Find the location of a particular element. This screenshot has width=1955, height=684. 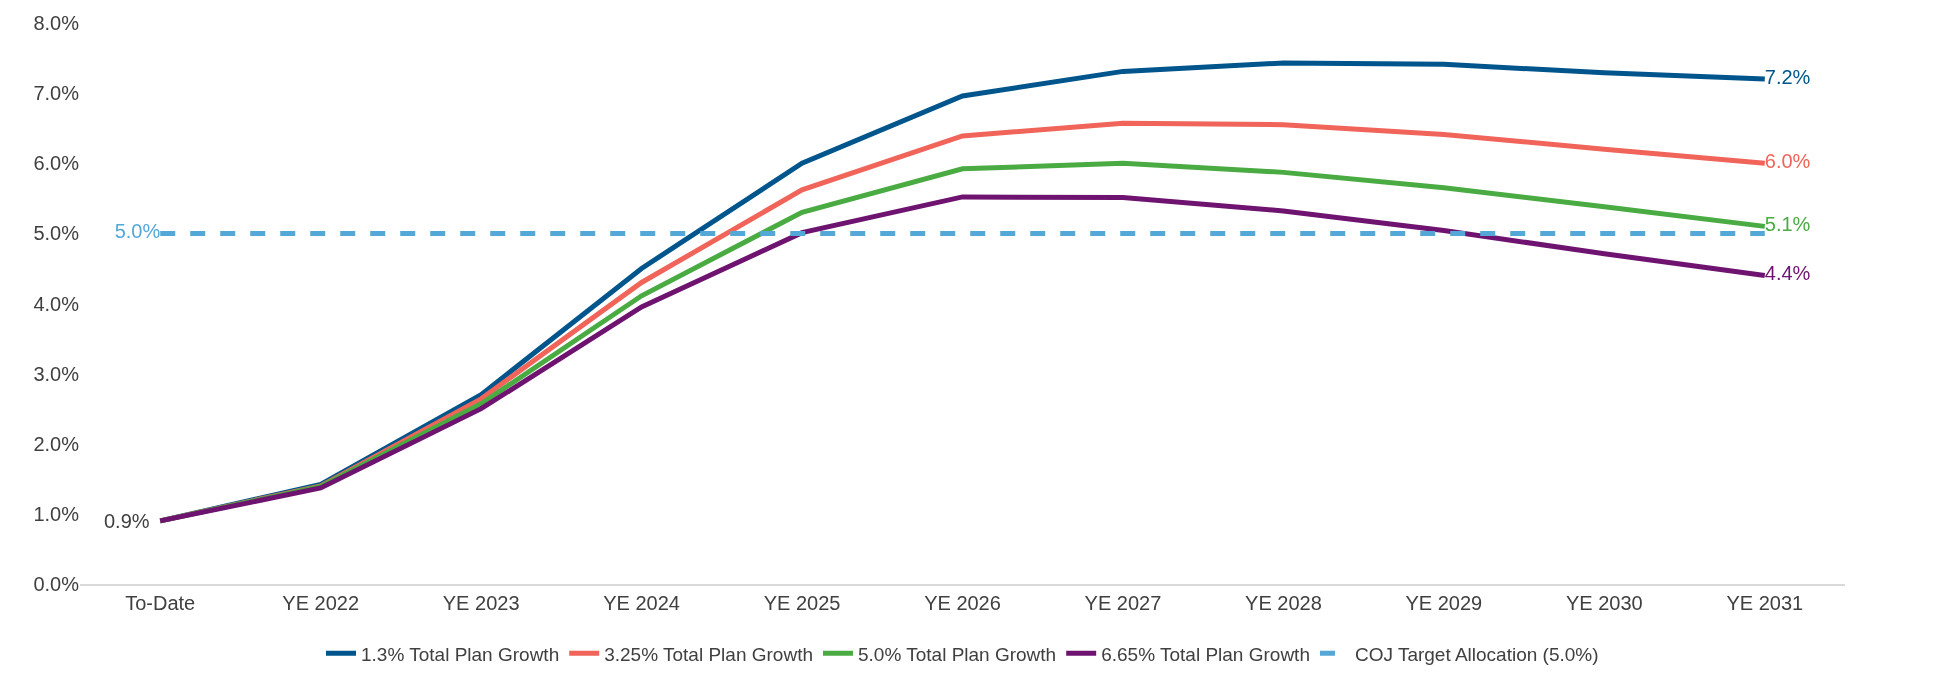

x-tick-label: YE 2030 is located at coordinates (1604, 603).